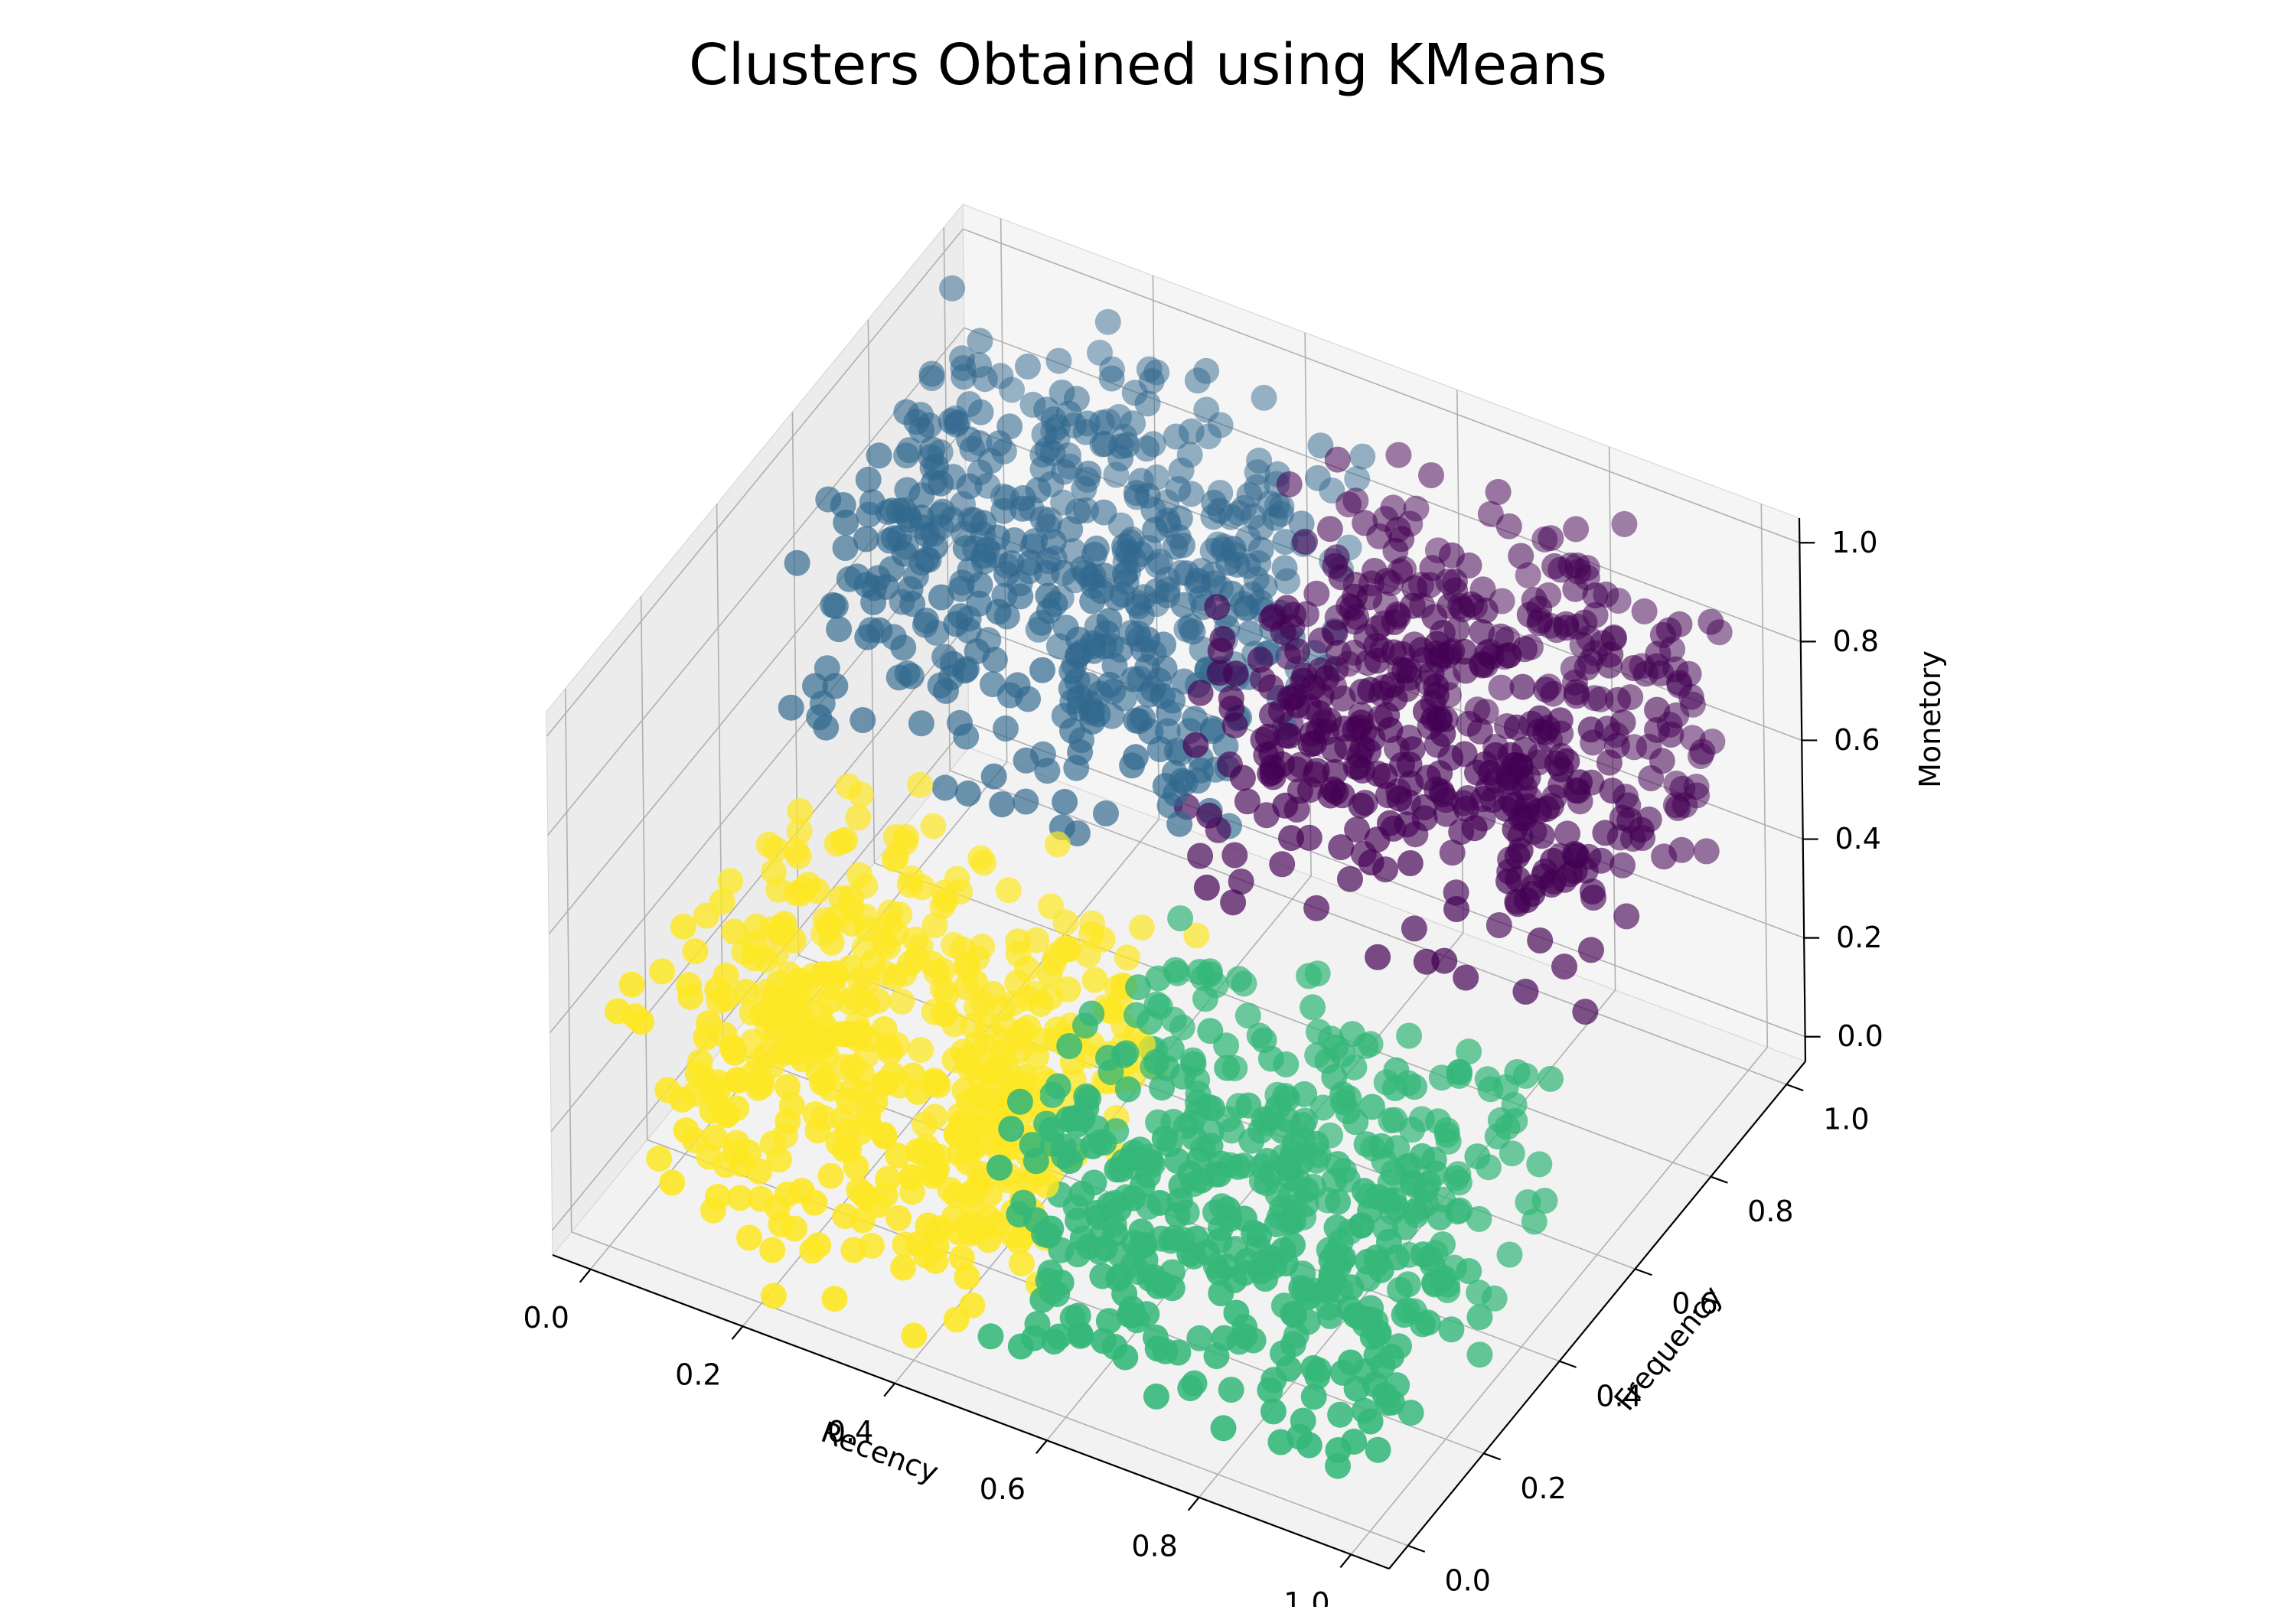 The height and width of the screenshot is (1607, 2296). Describe the element at coordinates (1467, 1580) in the screenshot. I see `y-tick-label: 0.0` at that location.